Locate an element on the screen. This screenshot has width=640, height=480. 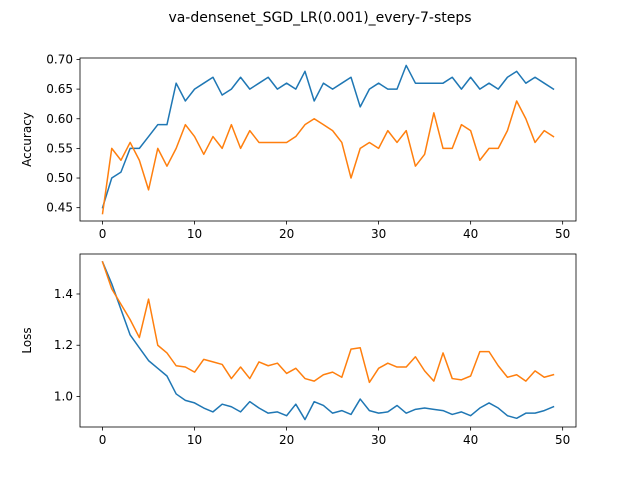
y-axis-label: Loss is located at coordinates (27, 340).